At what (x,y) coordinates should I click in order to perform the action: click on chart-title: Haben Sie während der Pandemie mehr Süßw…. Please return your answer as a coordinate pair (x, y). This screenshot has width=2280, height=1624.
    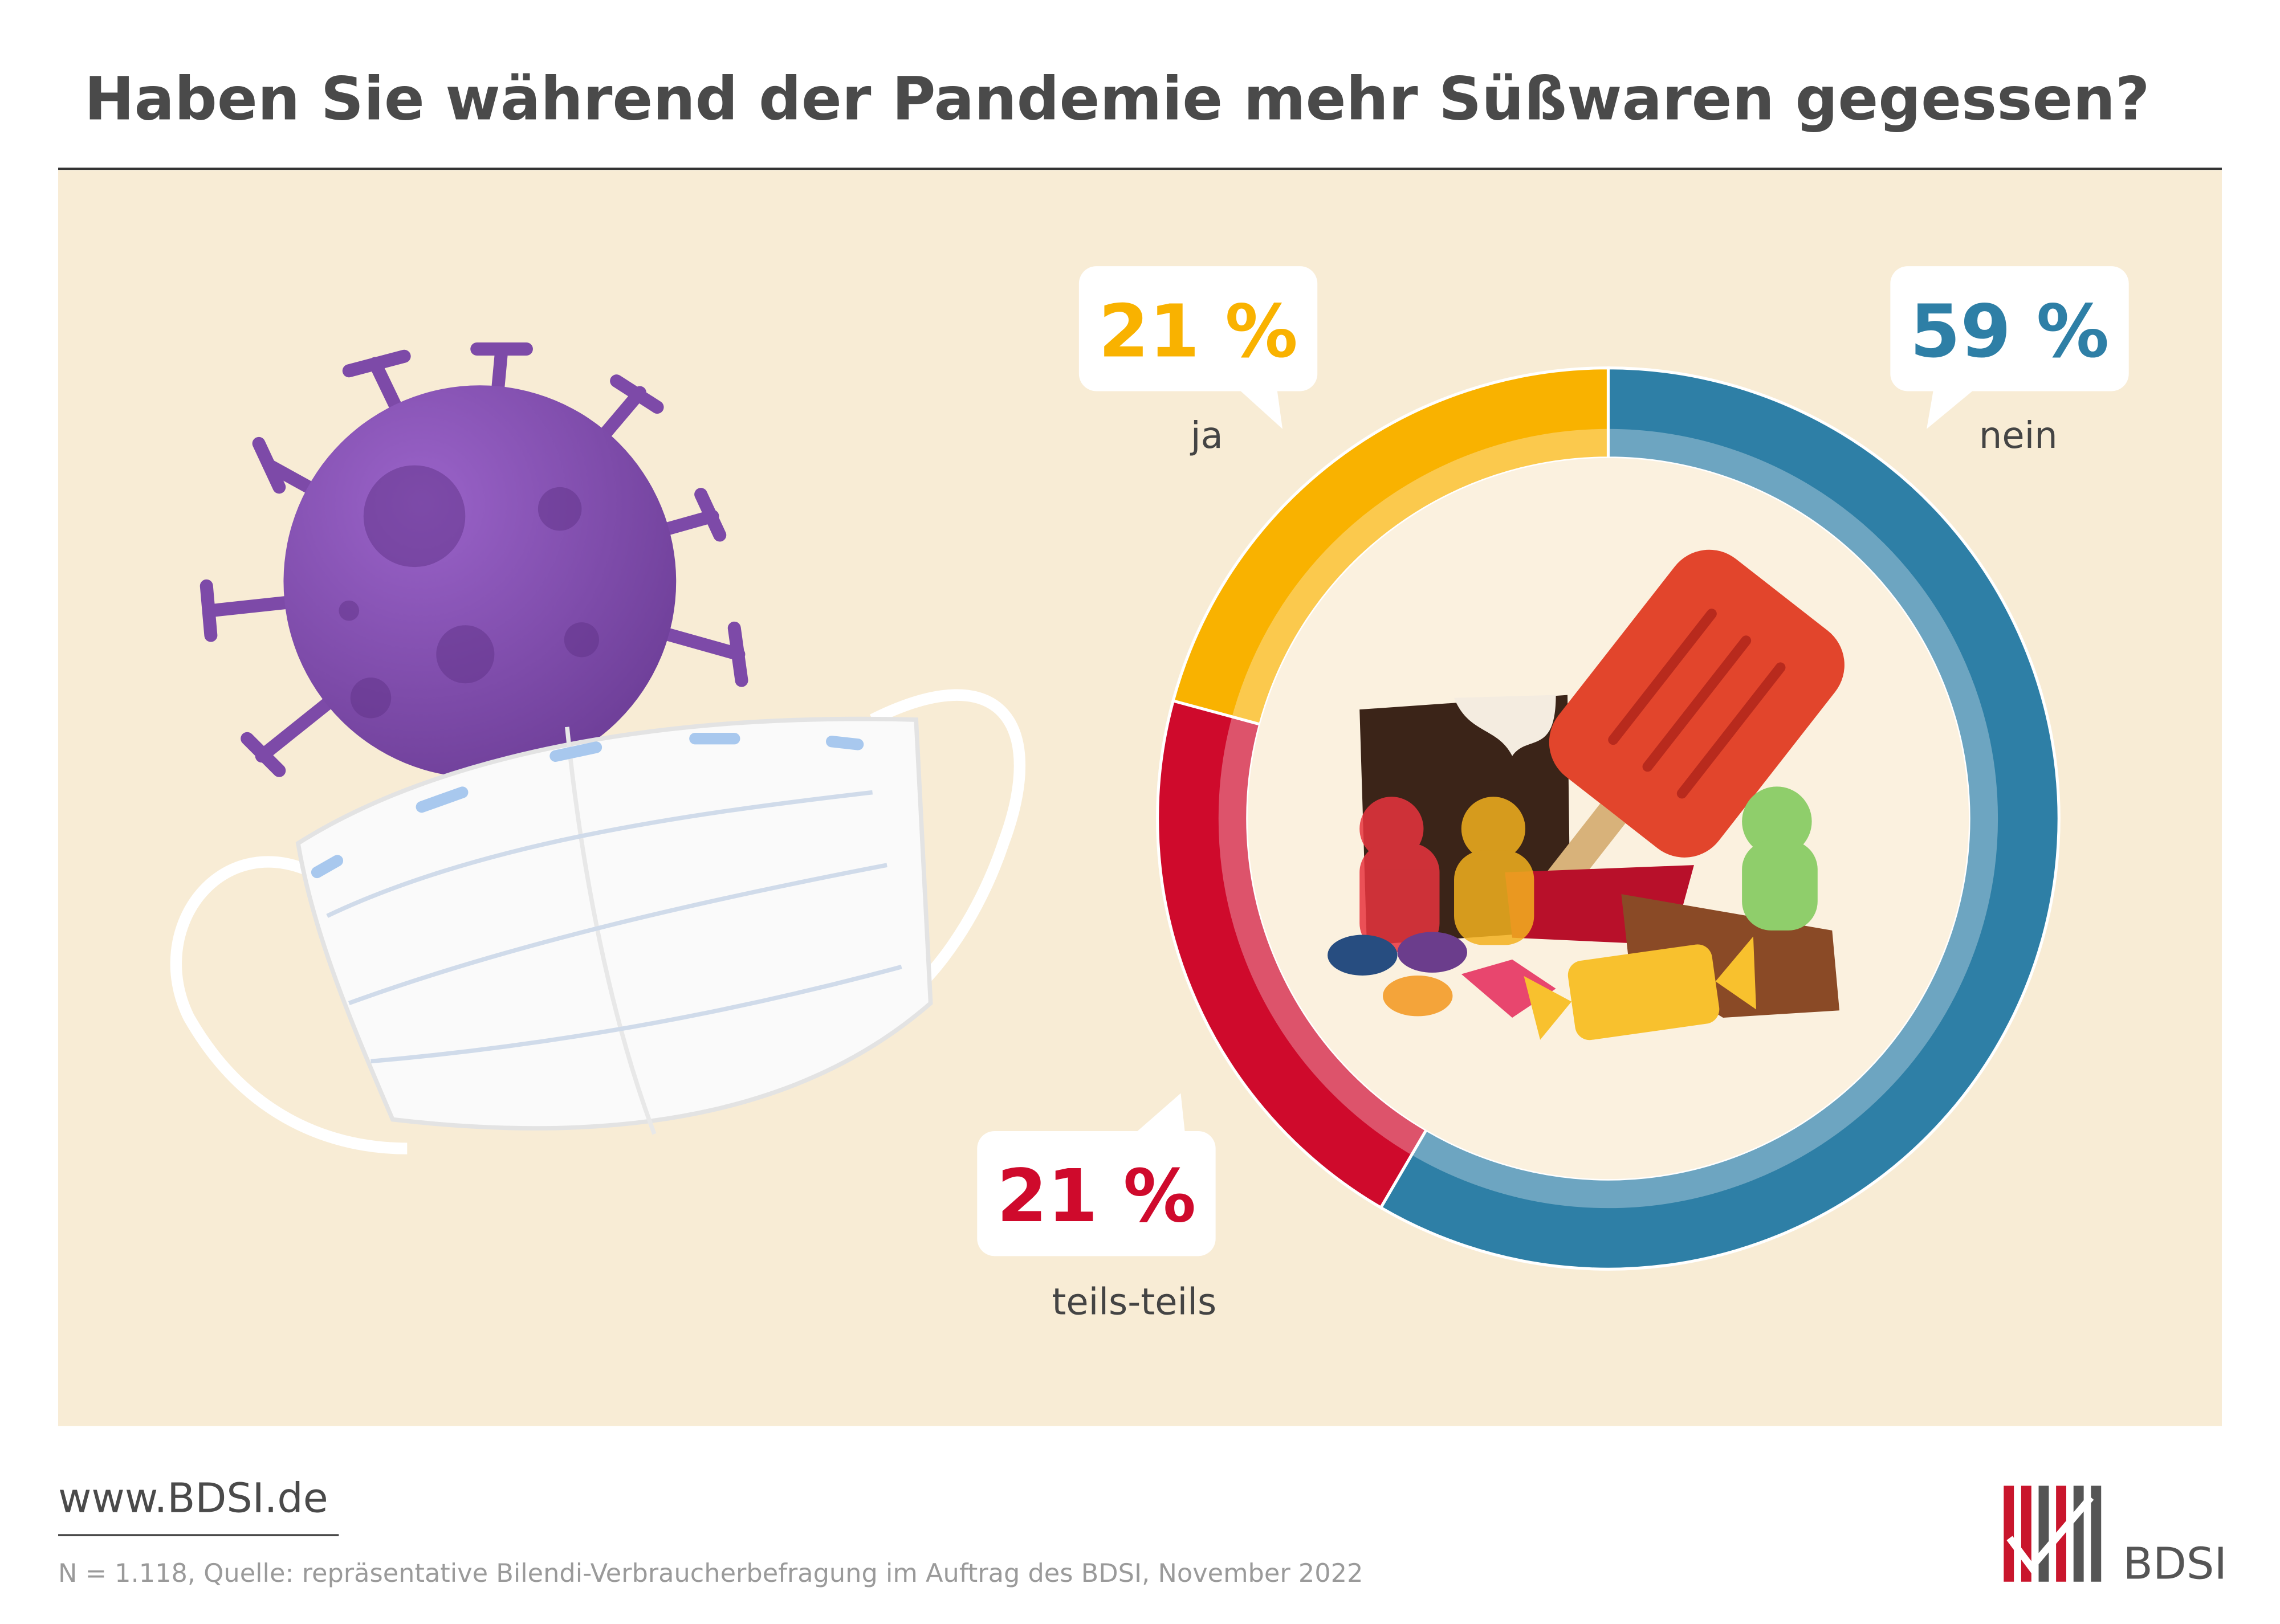
    Looking at the image, I should click on (1117, 99).